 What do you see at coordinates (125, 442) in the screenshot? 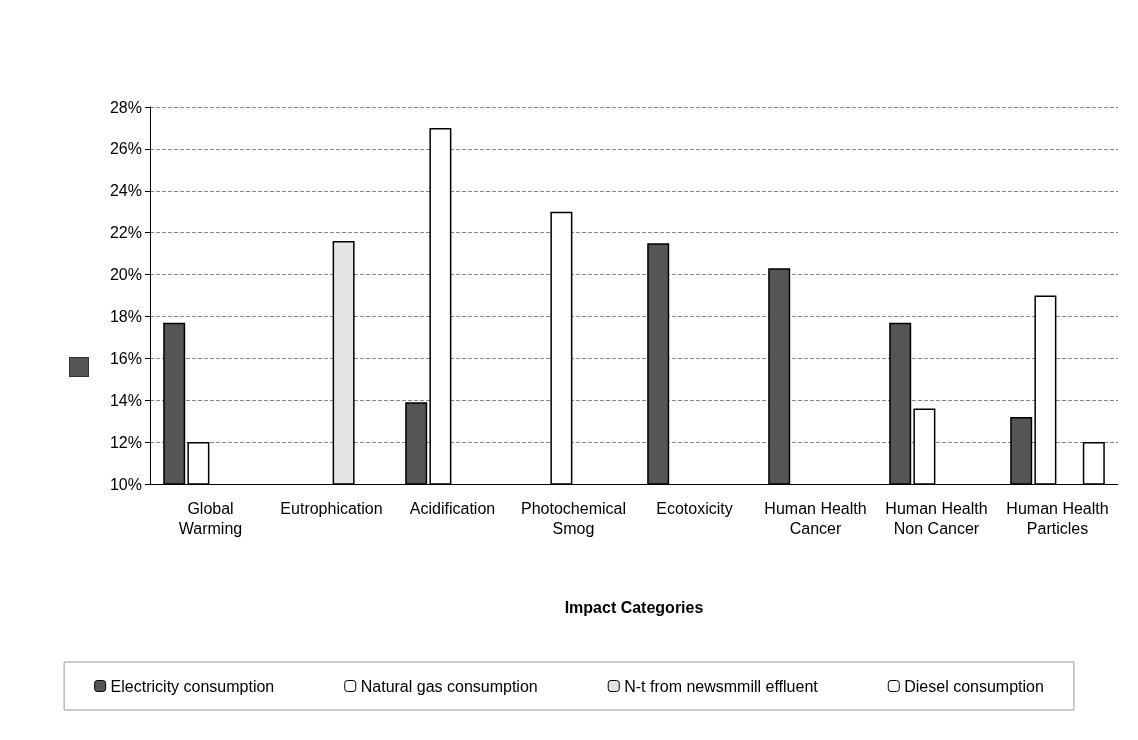
I see `y-tick-label: 12%` at bounding box center [125, 442].